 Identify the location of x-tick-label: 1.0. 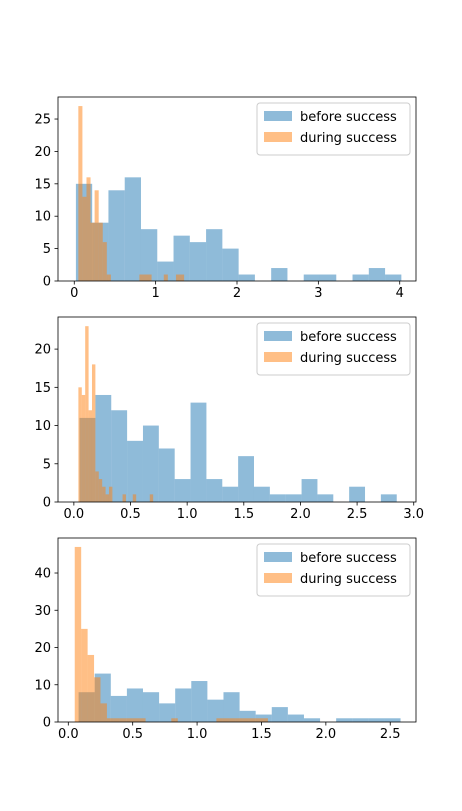
(197, 734).